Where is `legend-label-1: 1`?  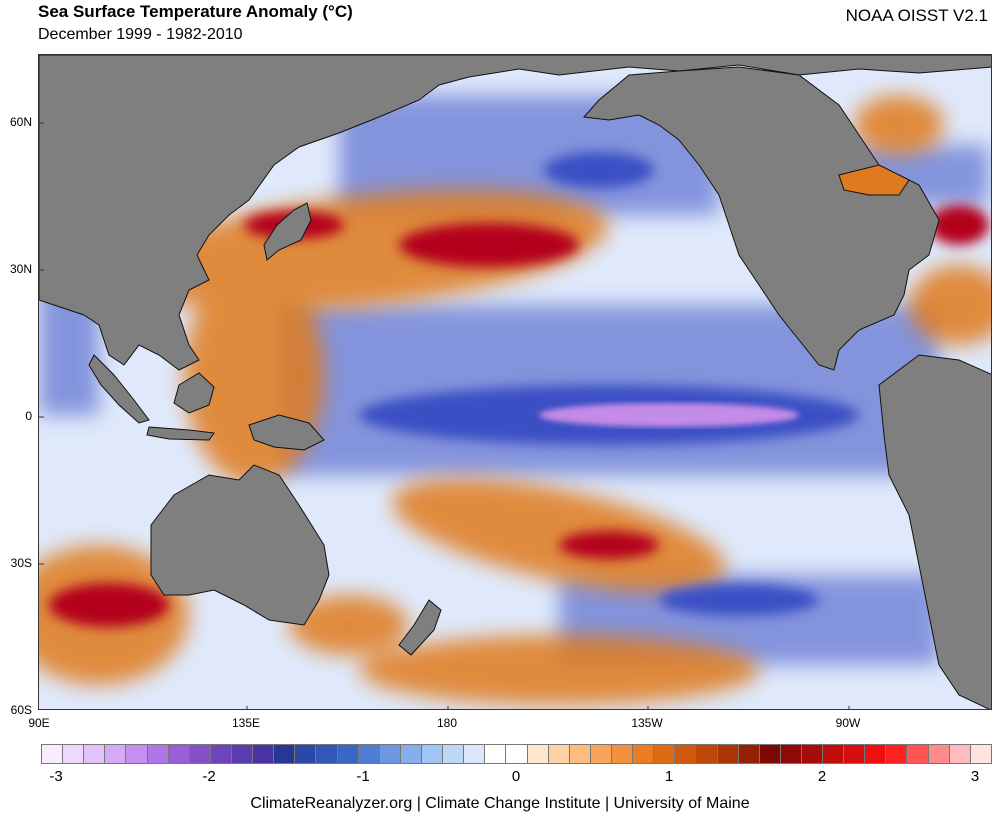
legend-label-1: 1 is located at coordinates (669, 776).